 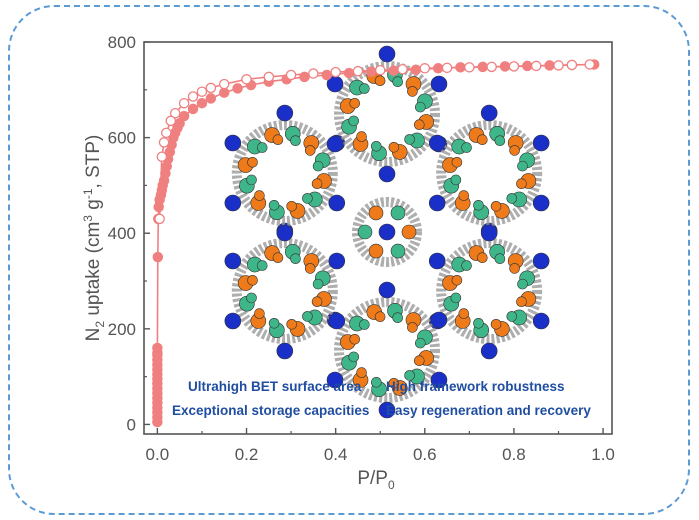 What do you see at coordinates (603, 454) in the screenshot?
I see `x-tick-label: 1.0` at bounding box center [603, 454].